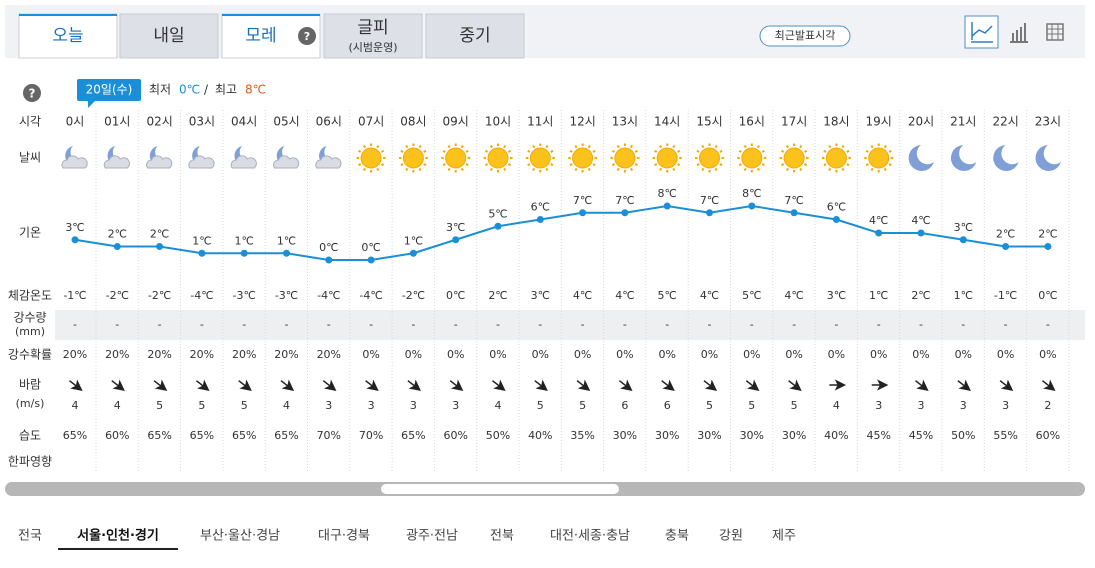  Describe the element at coordinates (260, 36) in the screenshot. I see `tab-label: 모레` at that location.